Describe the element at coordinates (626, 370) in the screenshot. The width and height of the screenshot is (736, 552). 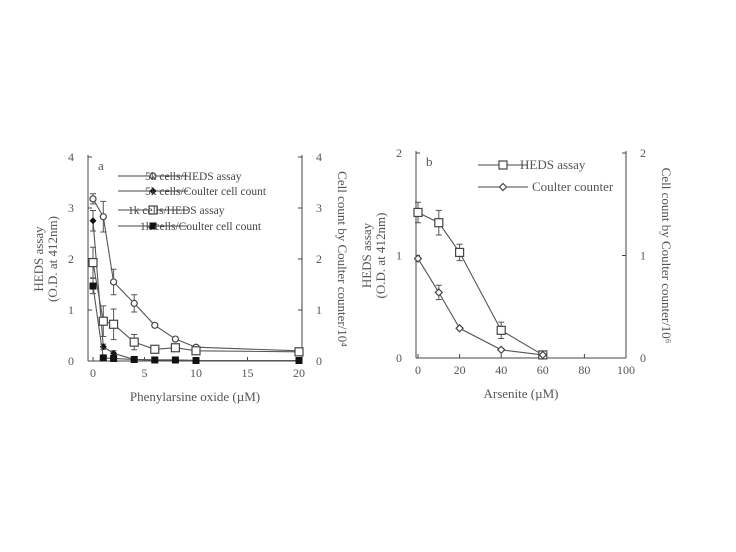
I see `x-tick-label: 100` at that location.